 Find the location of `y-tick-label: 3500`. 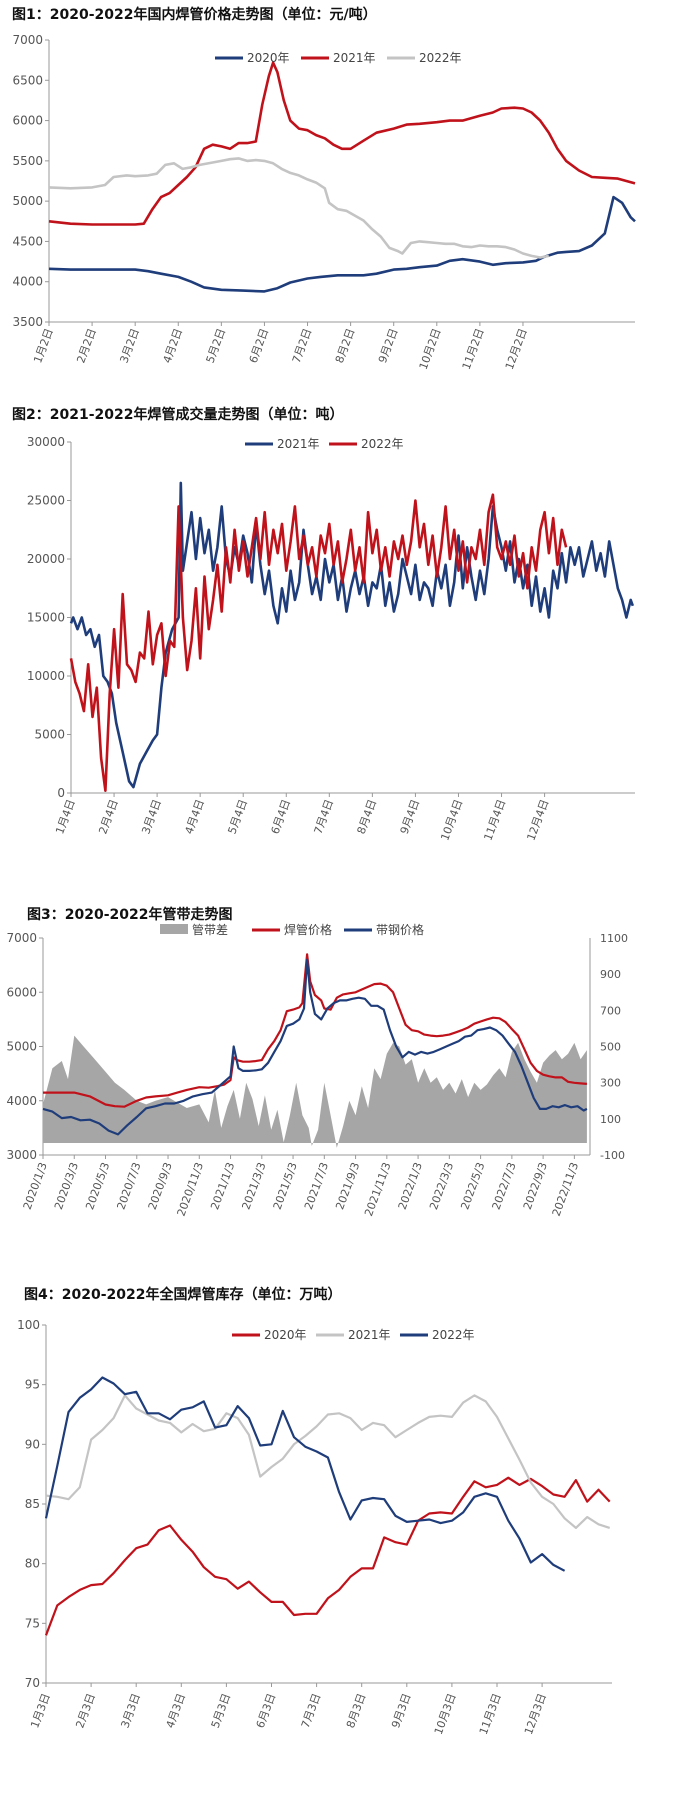

y-tick-label: 3500 is located at coordinates (27, 322).